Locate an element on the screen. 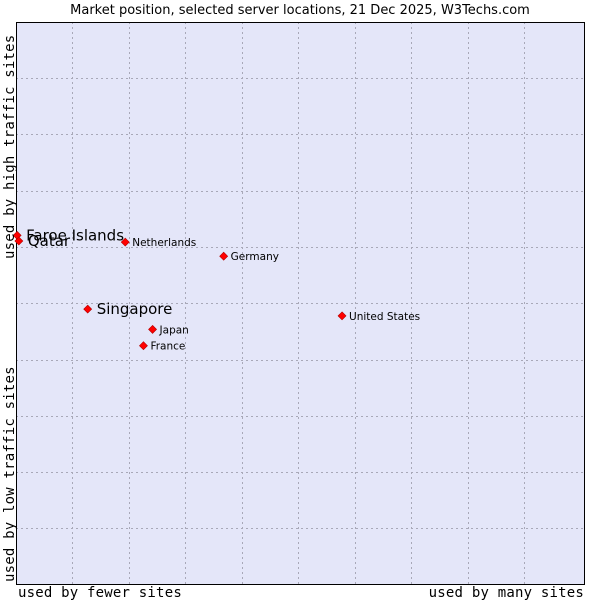 The width and height of the screenshot is (600, 600). x-axis-label-left: used by fewer sites is located at coordinates (100, 592).